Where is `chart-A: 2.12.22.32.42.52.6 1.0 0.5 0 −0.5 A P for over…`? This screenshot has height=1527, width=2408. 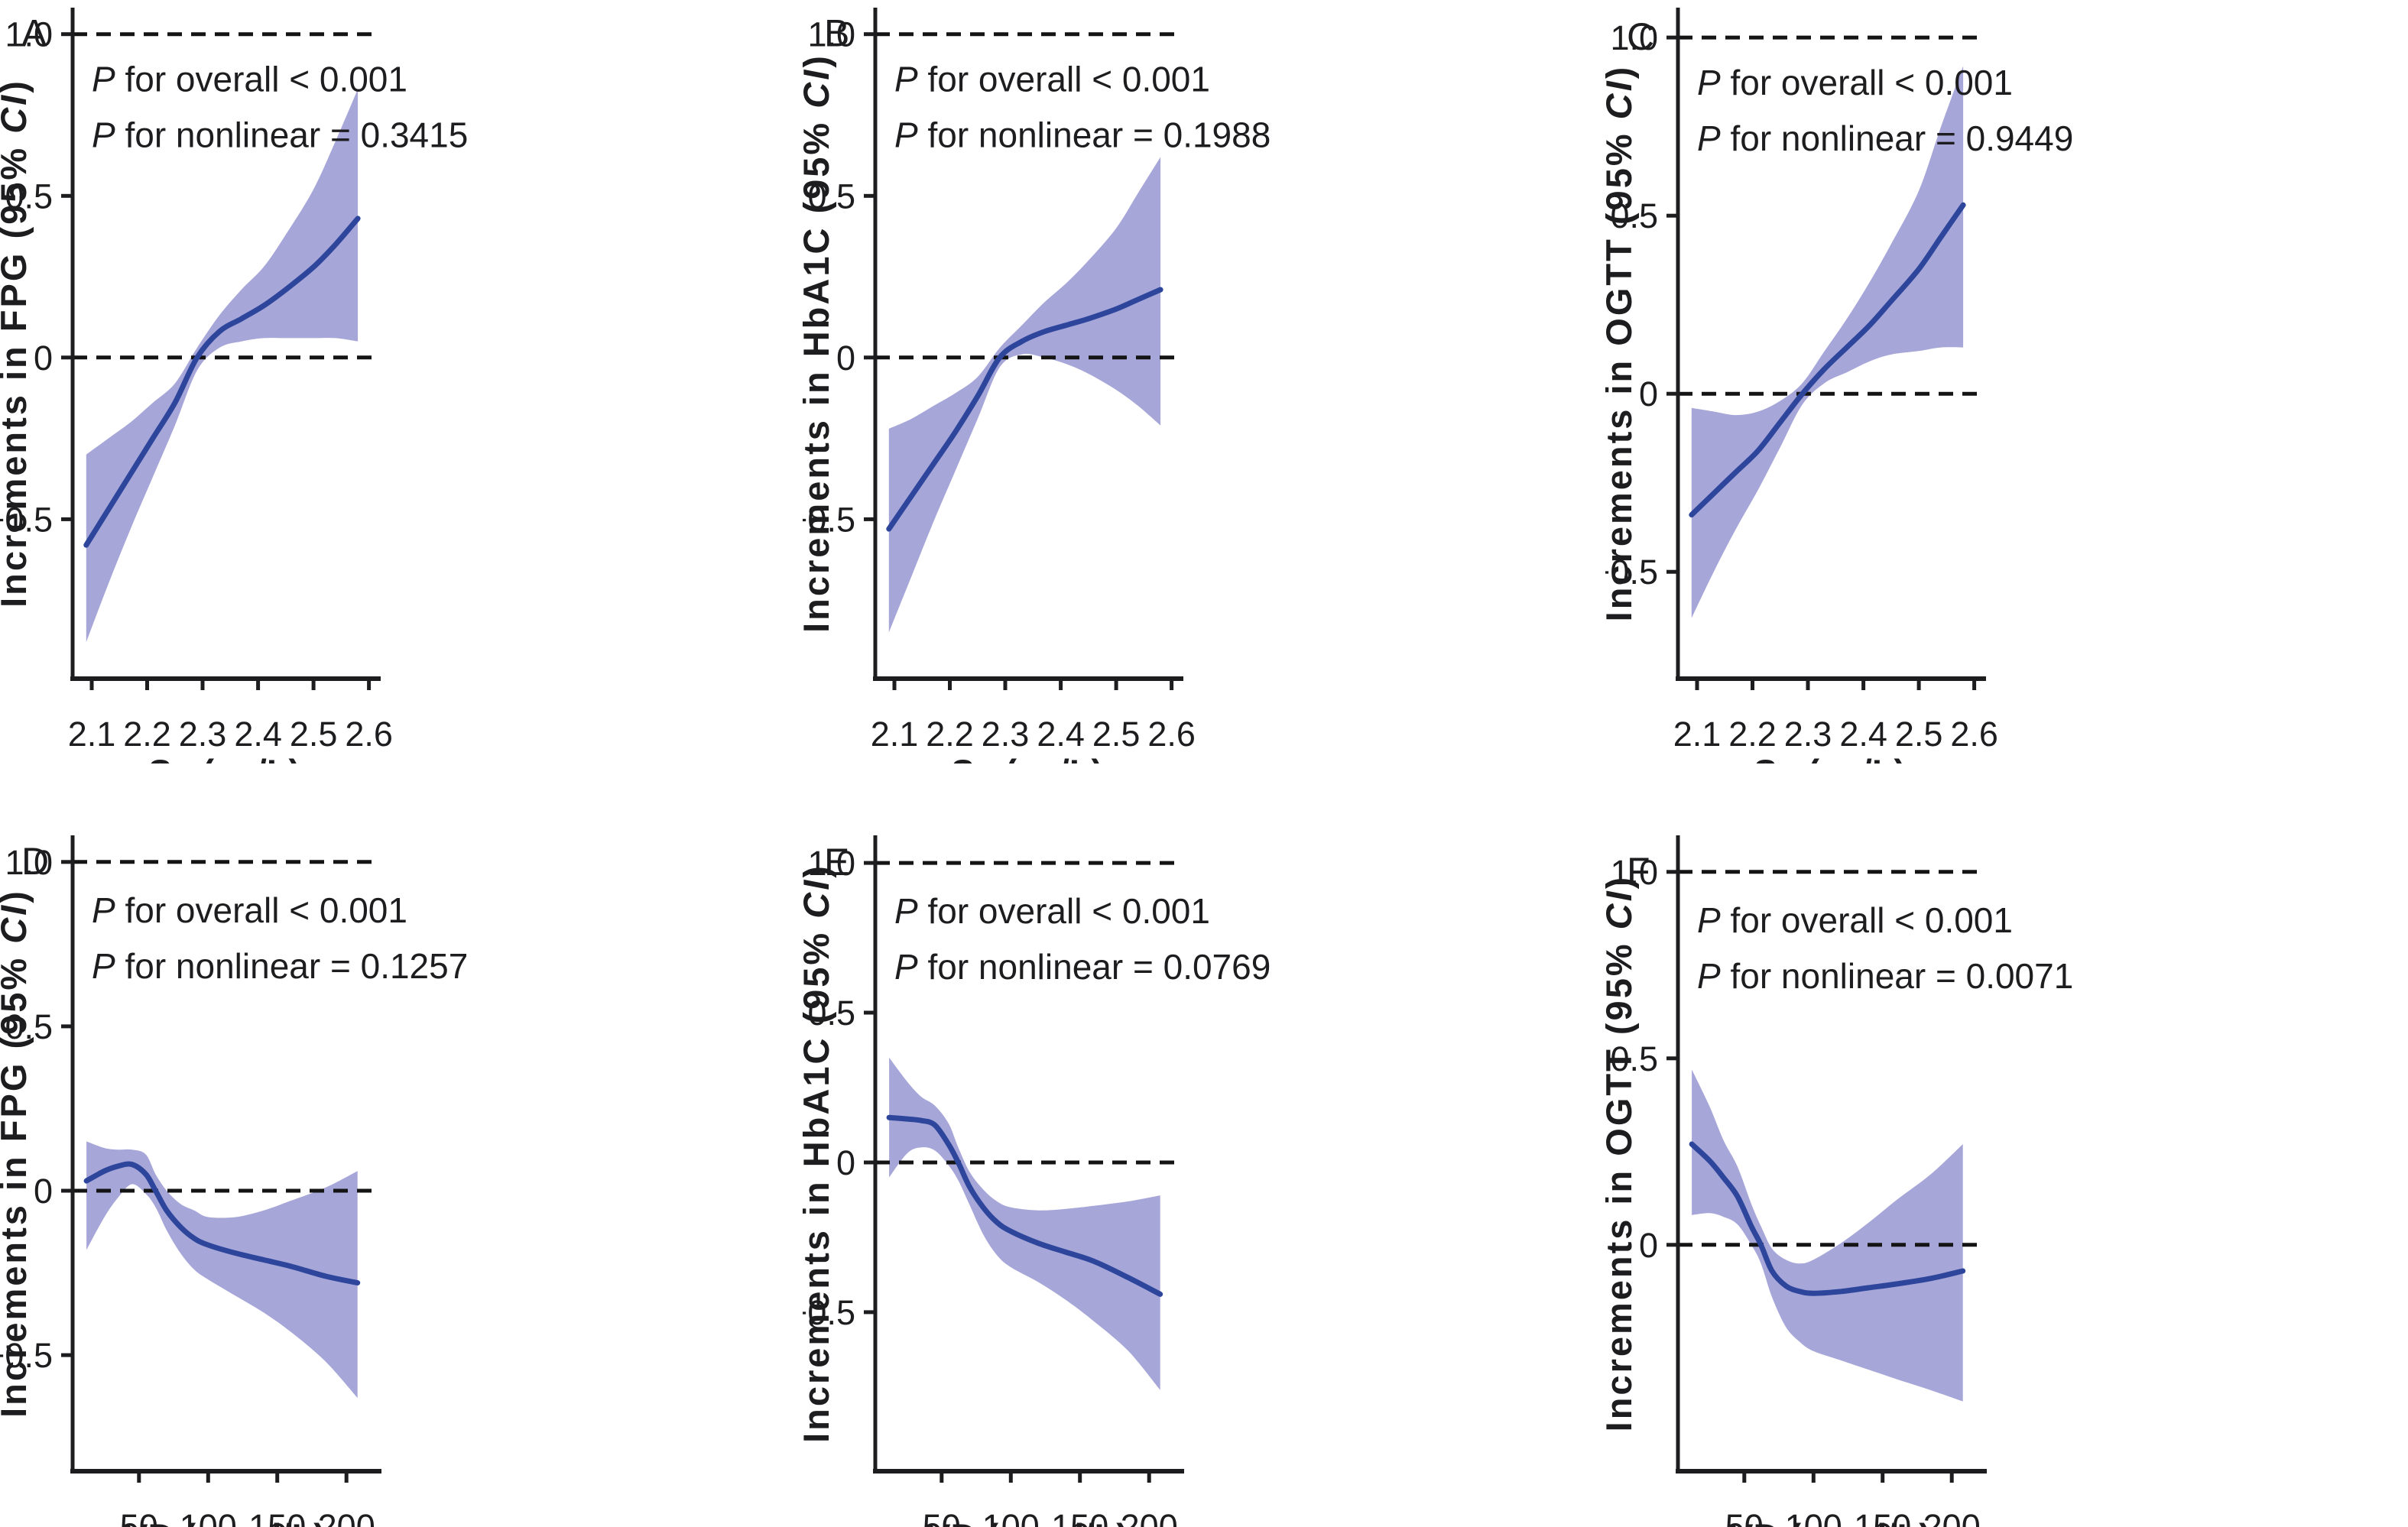 chart-A: 2.12.22.32.42.52.6 1.0 0.5 0 −0.5 A P for over… is located at coordinates (234, 386).